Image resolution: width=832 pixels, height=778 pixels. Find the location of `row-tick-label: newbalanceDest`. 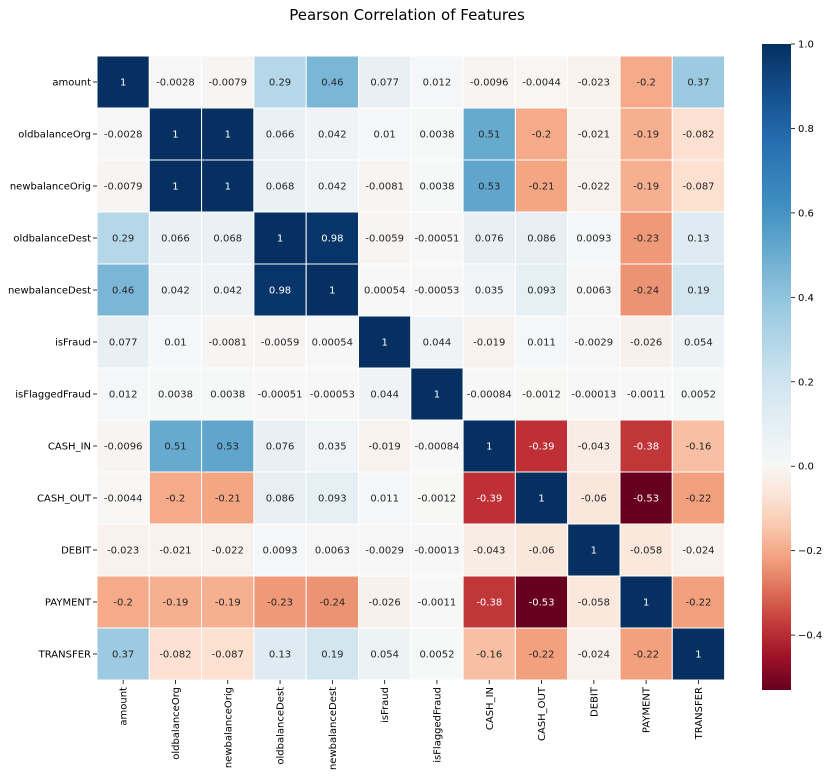

row-tick-label: newbalanceDest is located at coordinates (49, 291).